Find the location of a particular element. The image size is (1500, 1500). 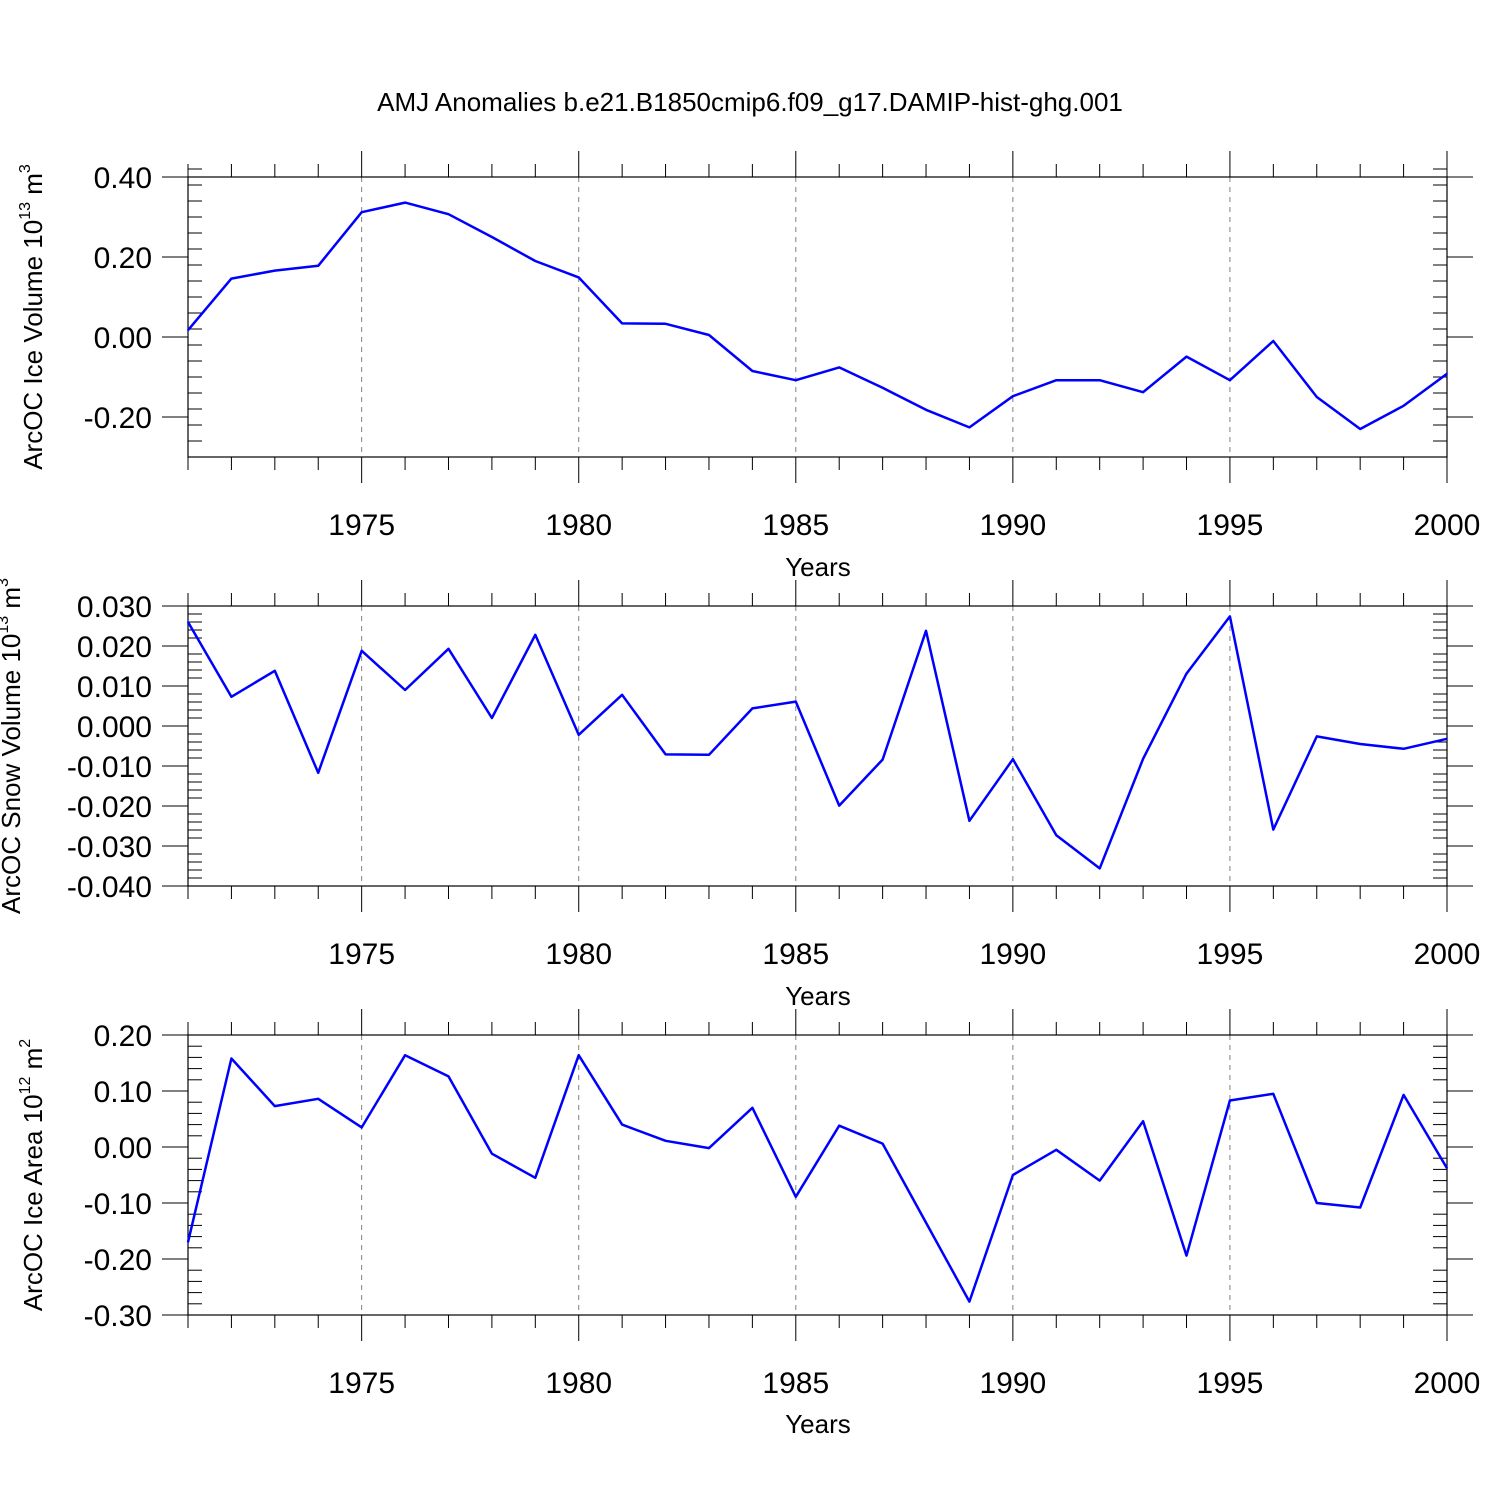

y-axis-label-unit-exponent: 2 is located at coordinates (25, 1043).